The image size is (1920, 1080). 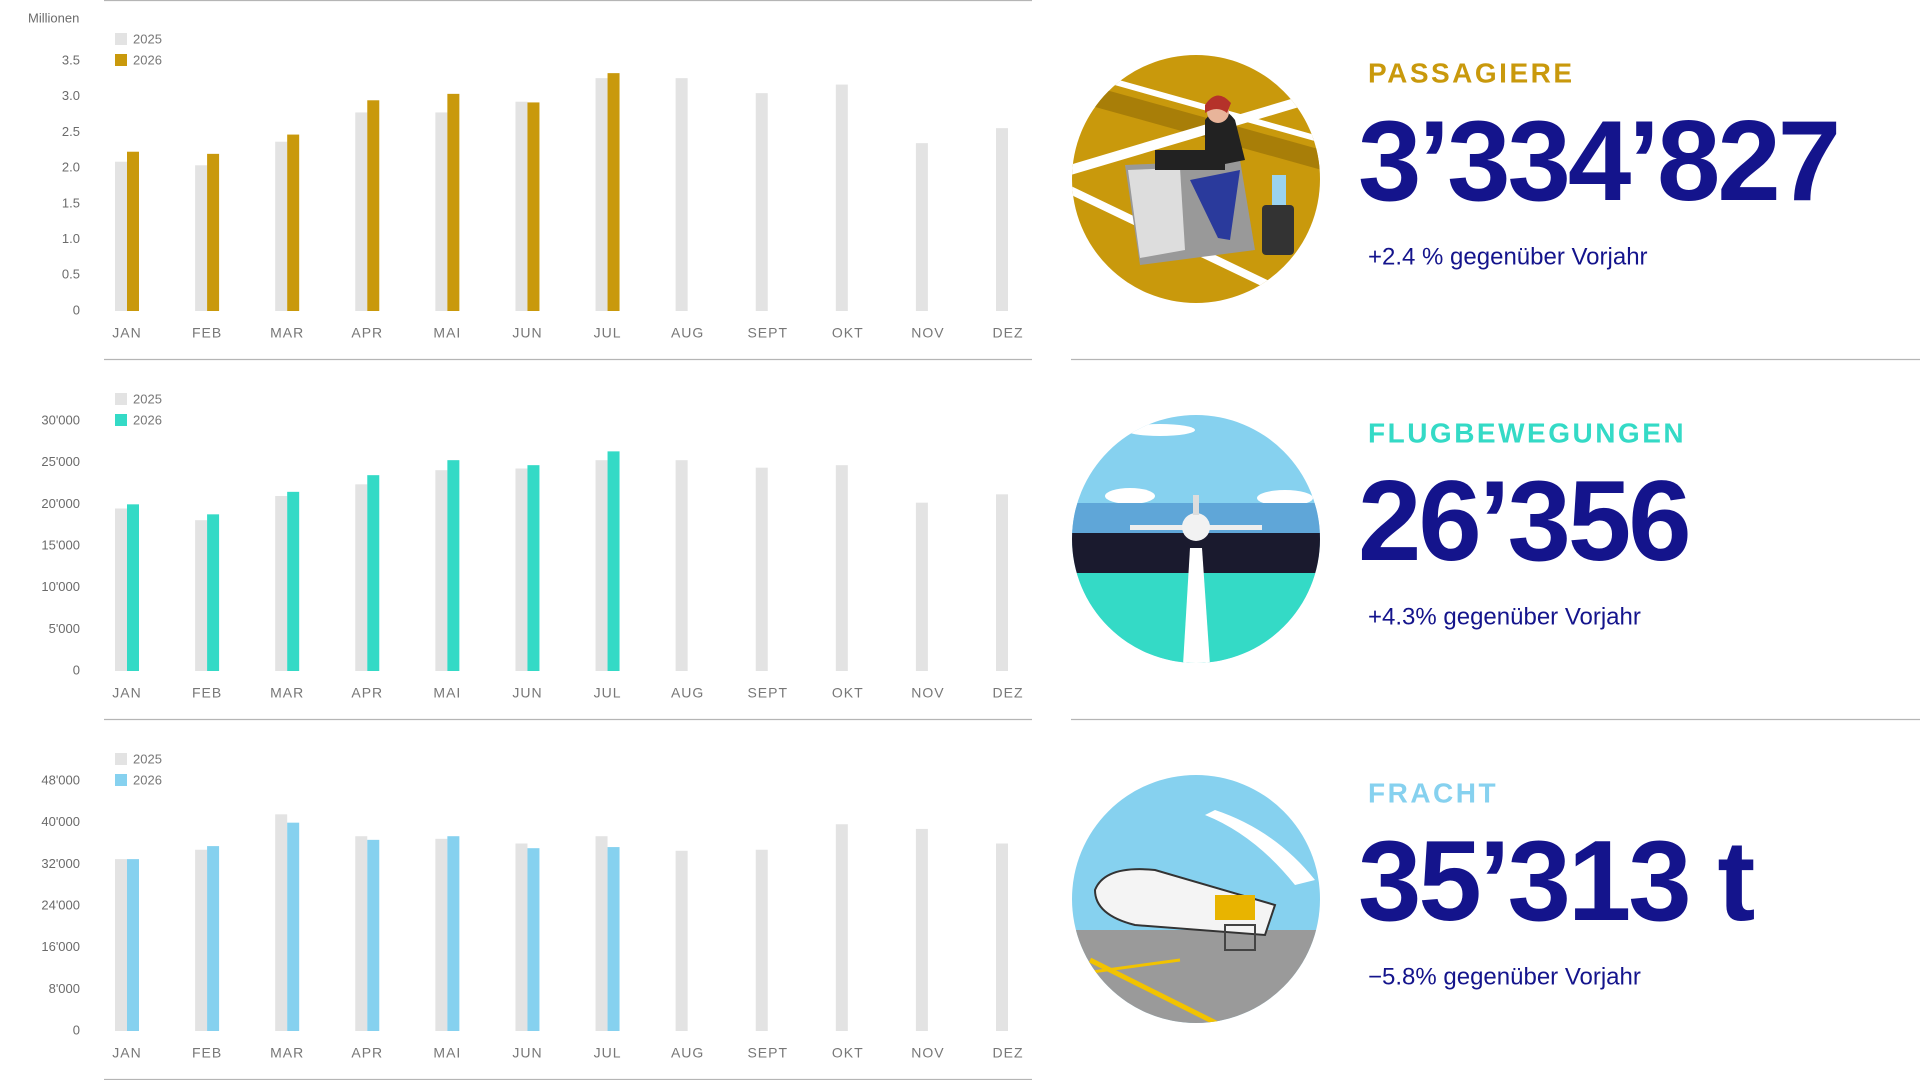 I want to click on y-tick-label: 32'000, so click(x=60, y=863).